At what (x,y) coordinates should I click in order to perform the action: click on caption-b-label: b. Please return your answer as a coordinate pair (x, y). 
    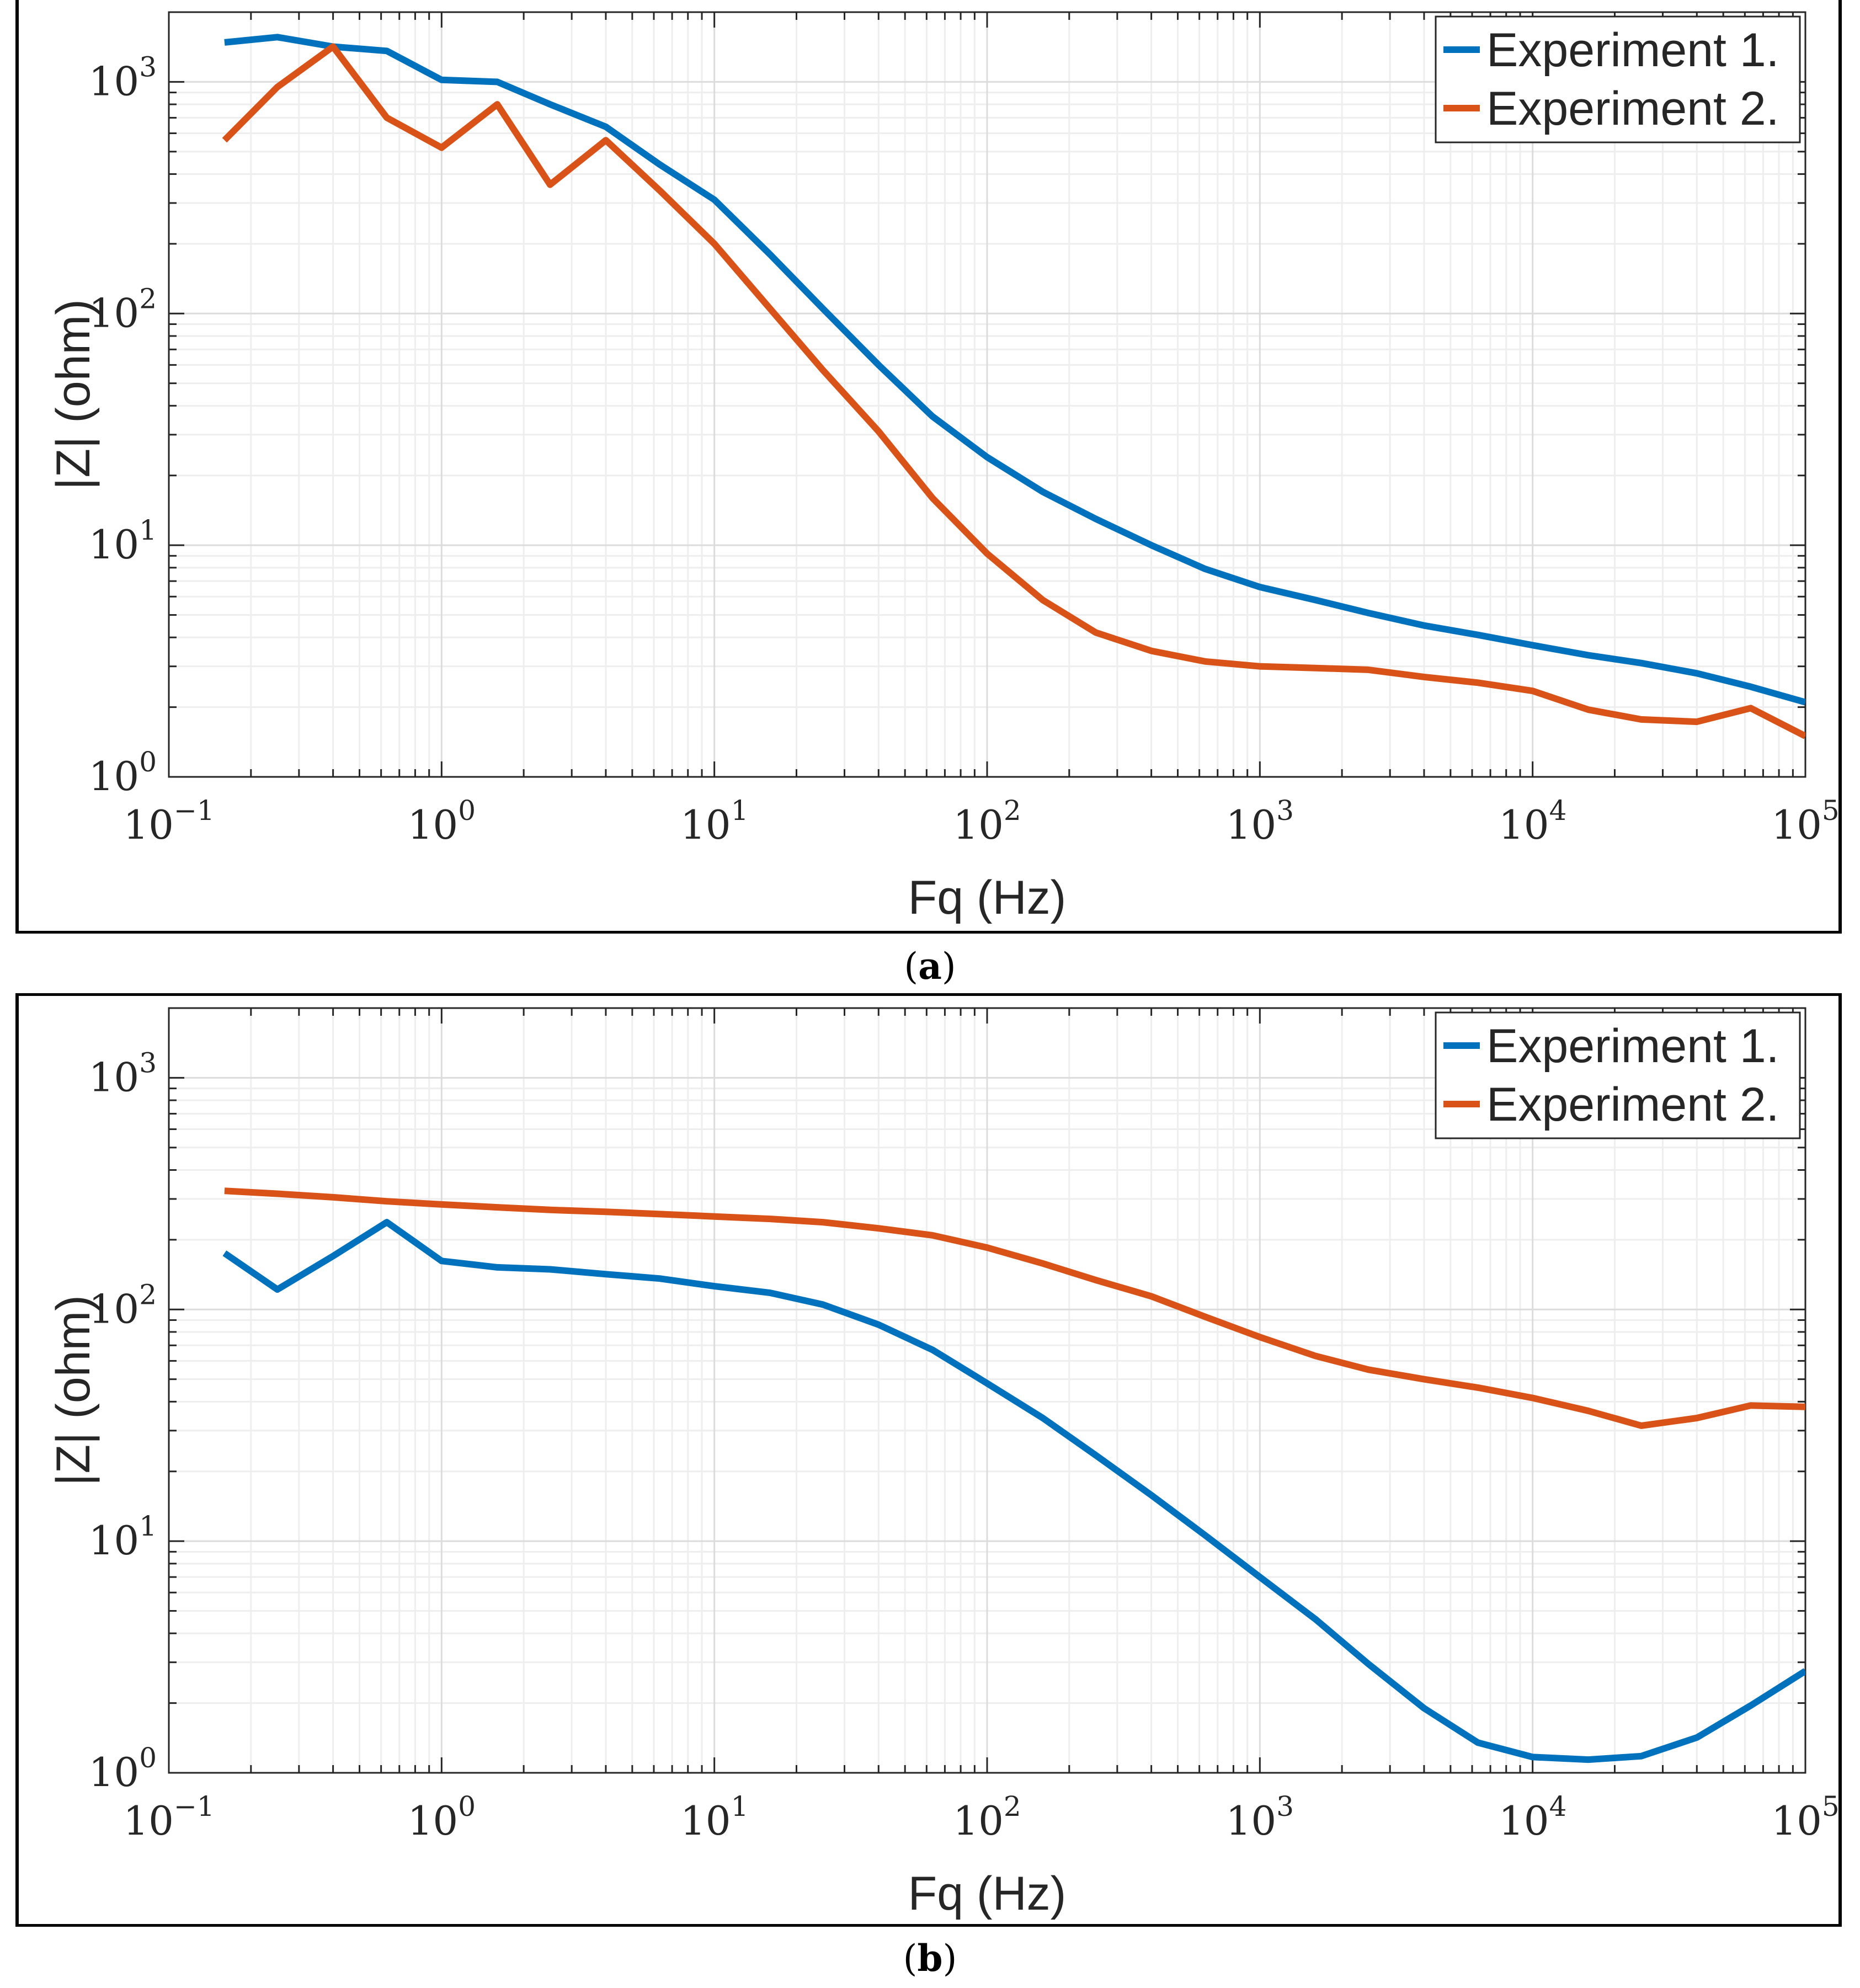
    Looking at the image, I should click on (930, 1958).